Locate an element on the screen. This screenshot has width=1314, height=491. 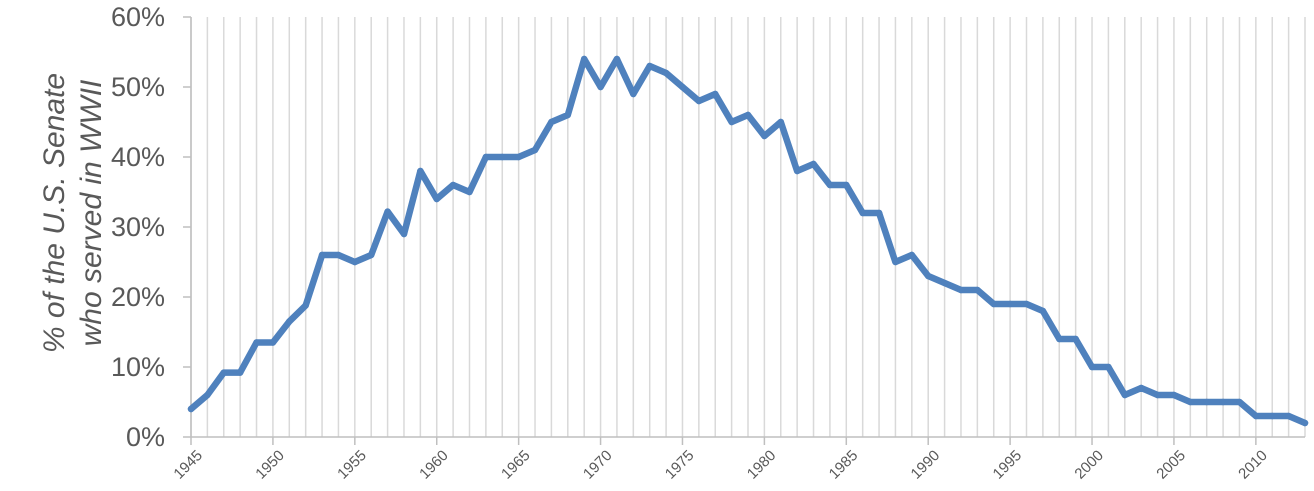
y-tick-label-60: 60% is located at coordinates (138, 17).